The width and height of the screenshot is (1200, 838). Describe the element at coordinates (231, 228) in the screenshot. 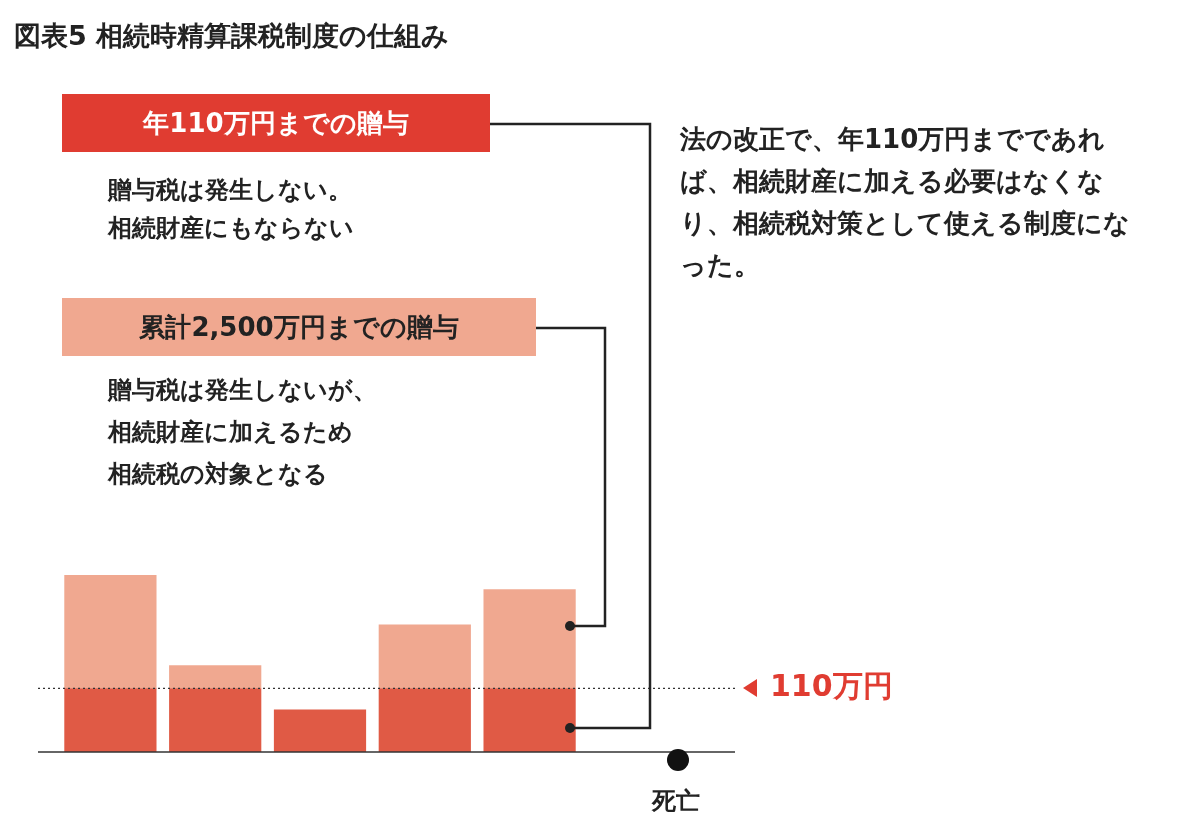

I see `text: 相続財産にもならない` at that location.